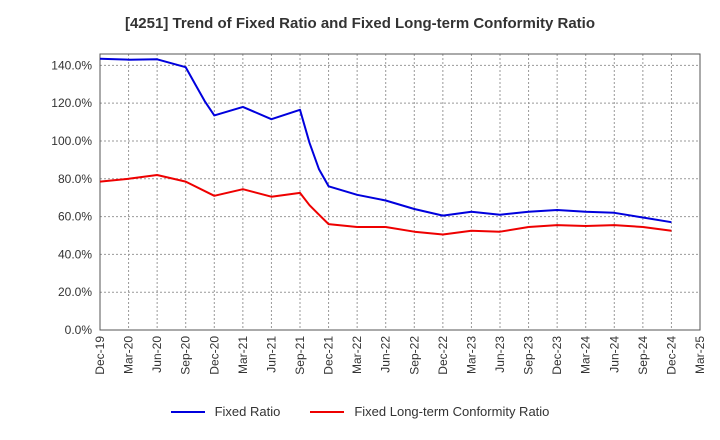  Describe the element at coordinates (100, 355) in the screenshot. I see `x-tick-label: Dec-19` at that location.